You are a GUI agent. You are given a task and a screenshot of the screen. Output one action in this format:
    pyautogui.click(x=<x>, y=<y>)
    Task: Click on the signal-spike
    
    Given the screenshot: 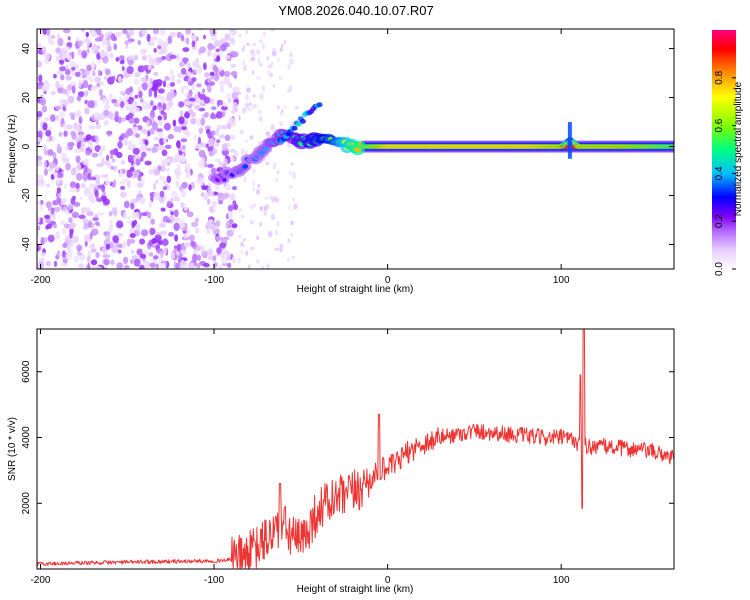 What is the action you would take?
    pyautogui.click(x=569, y=140)
    